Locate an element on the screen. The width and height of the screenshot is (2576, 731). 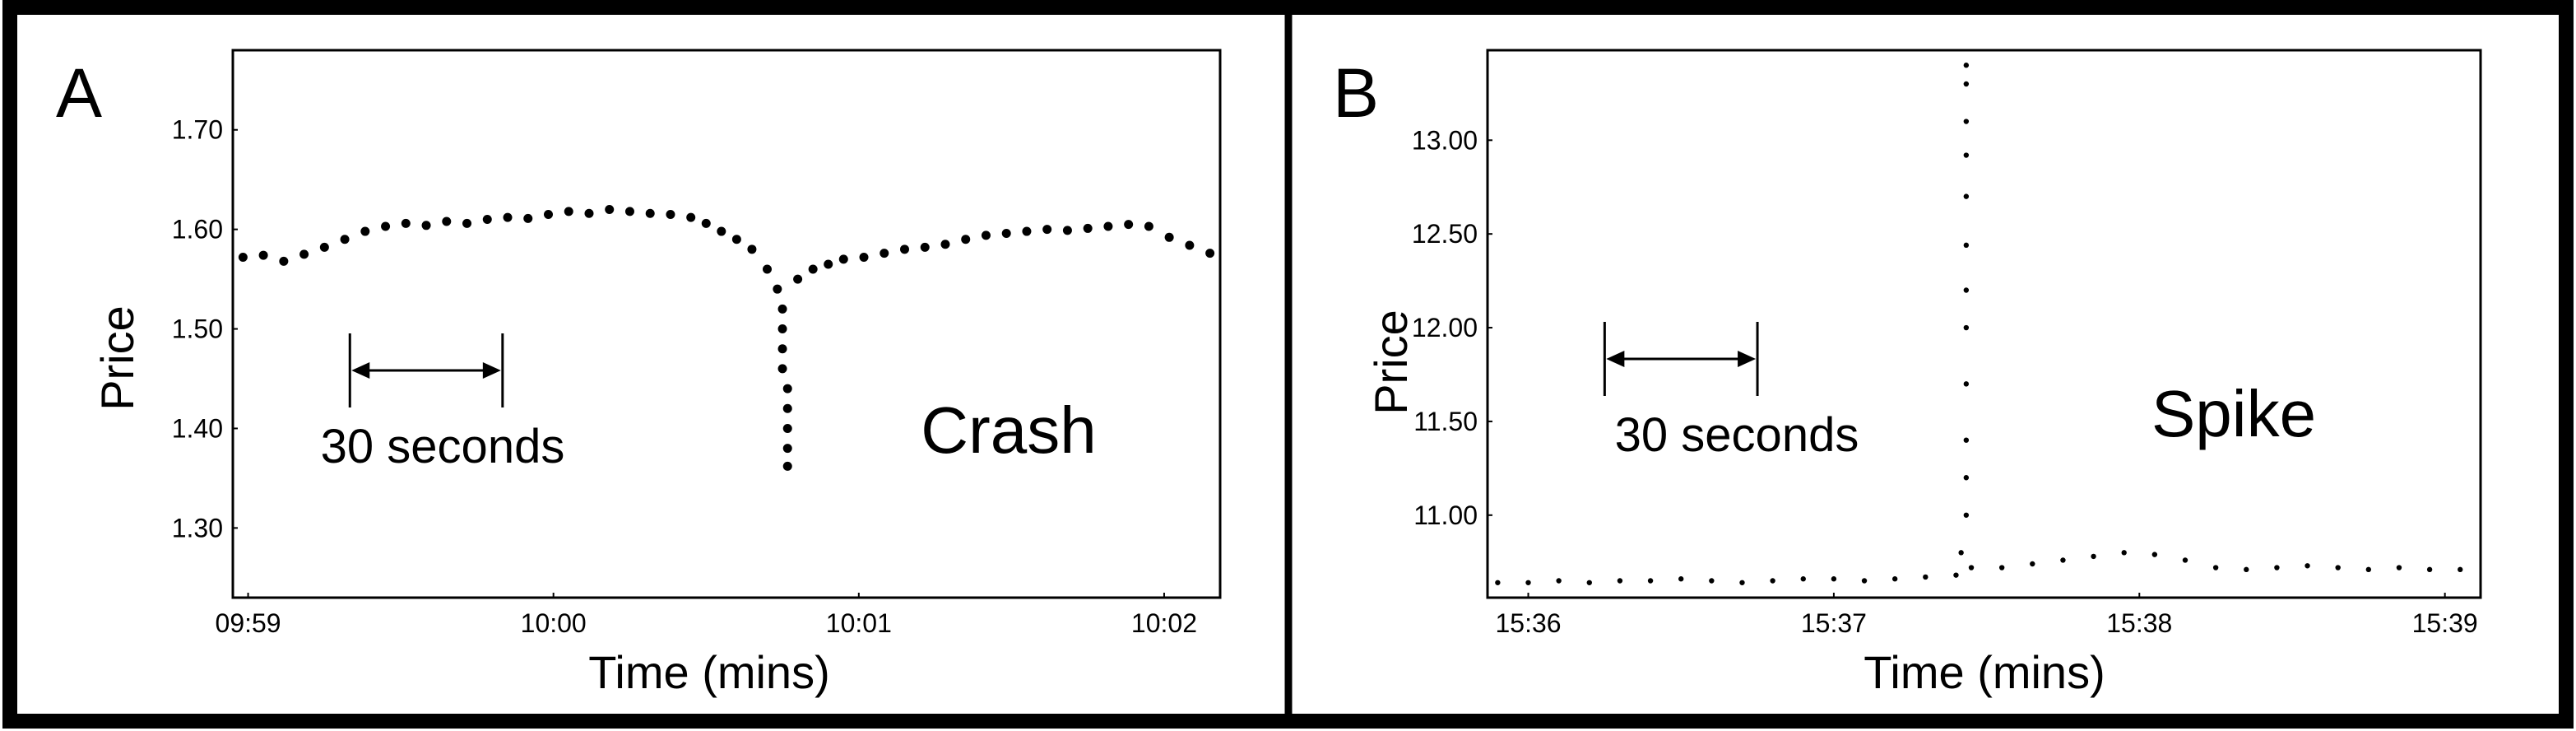
panel-a-interval-marker is located at coordinates (426, 370).